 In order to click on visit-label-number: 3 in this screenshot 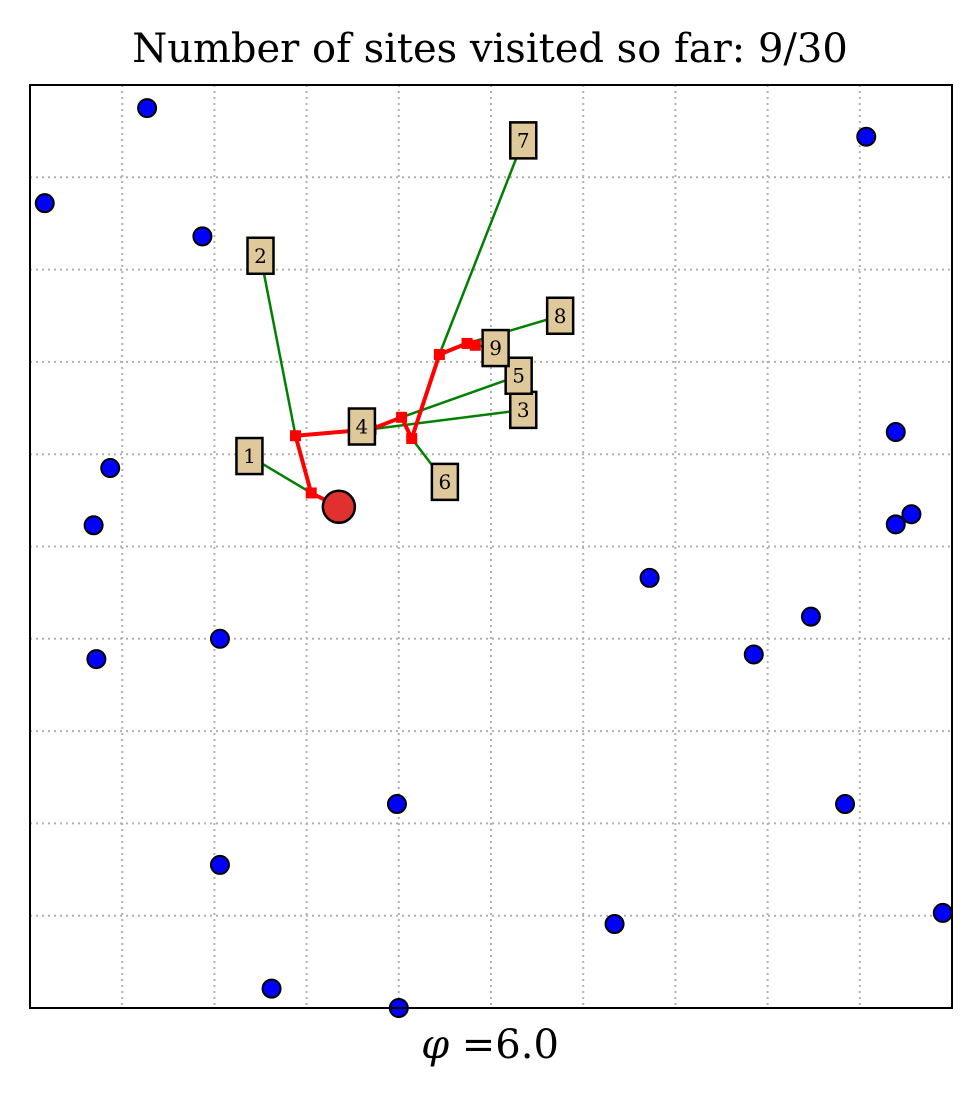, I will do `click(523, 410)`.